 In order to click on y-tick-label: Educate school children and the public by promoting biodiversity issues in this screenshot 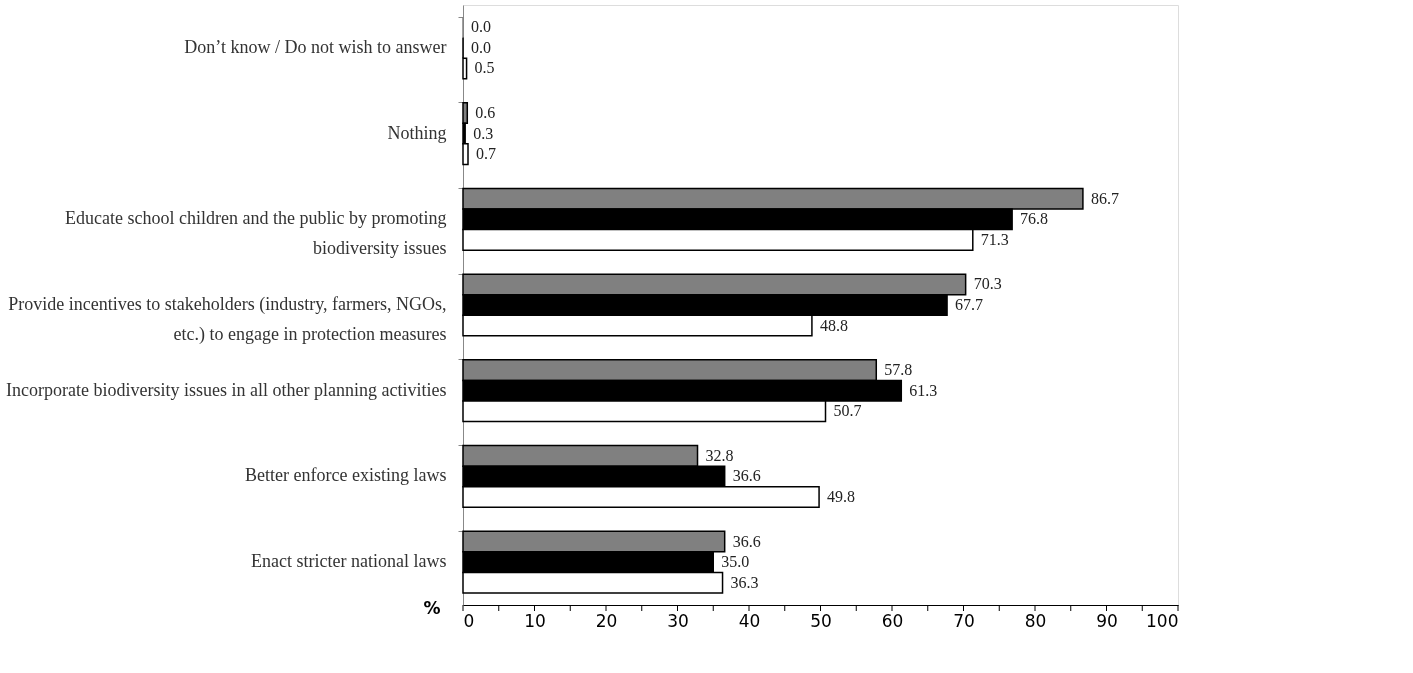, I will do `click(256, 233)`.